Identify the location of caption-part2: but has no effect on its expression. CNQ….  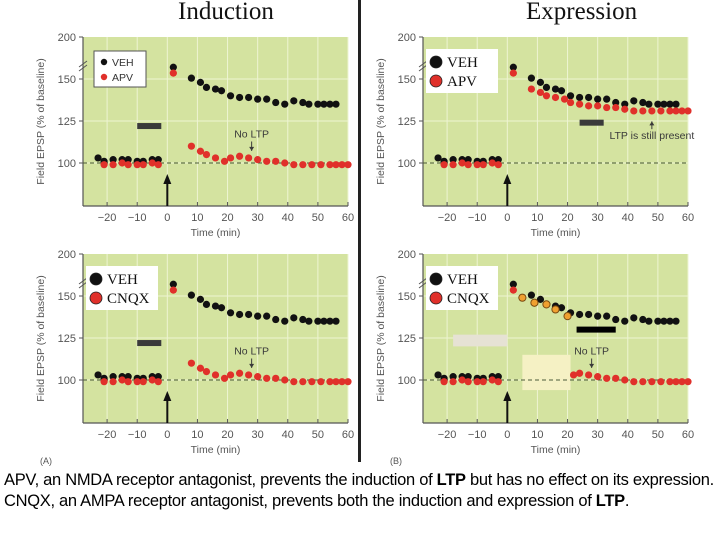
(359, 490).